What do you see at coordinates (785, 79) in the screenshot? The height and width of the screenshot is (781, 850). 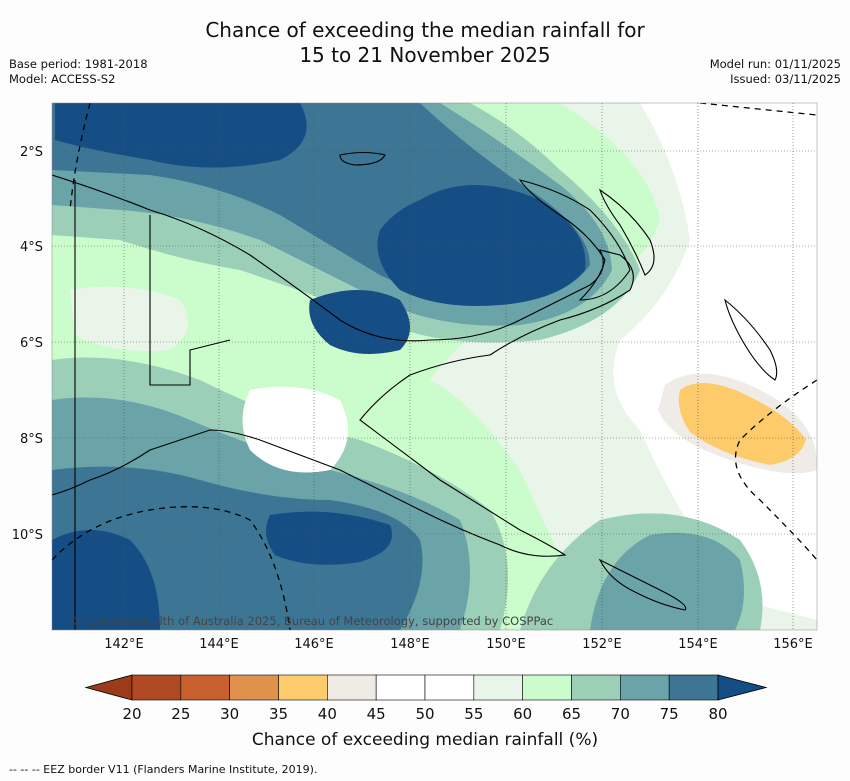 I see `issued-date: Issued: 03/11/2025` at bounding box center [785, 79].